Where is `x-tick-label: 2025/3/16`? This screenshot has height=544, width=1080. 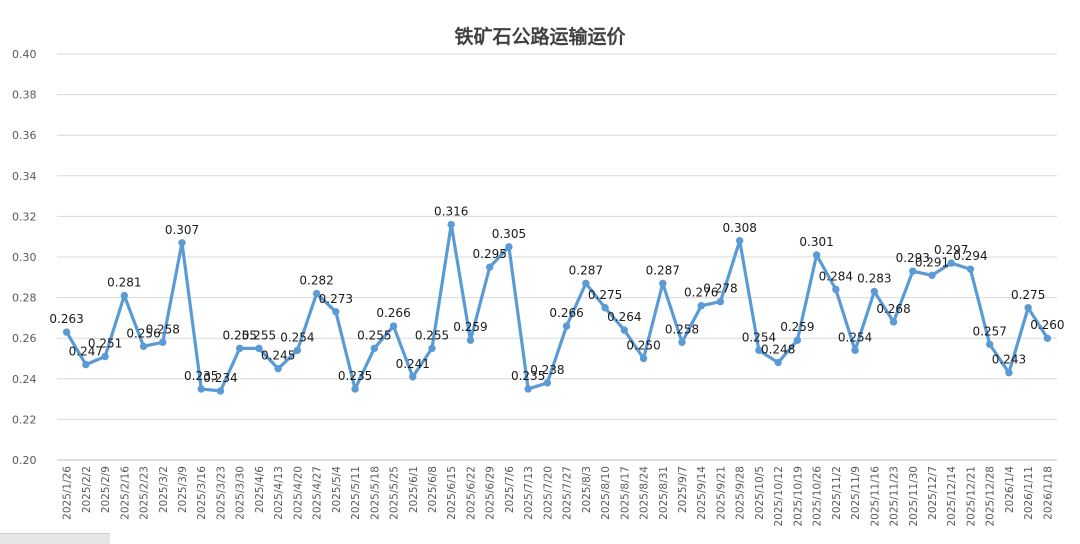
x-tick-label: 2025/3/16 is located at coordinates (202, 493).